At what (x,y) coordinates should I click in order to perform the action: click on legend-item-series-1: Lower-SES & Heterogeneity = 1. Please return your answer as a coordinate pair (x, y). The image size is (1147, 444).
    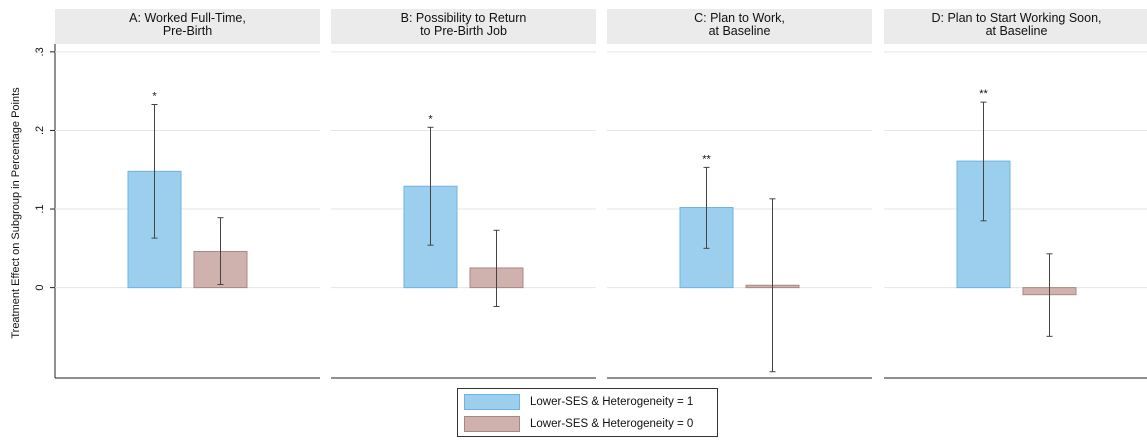
    Looking at the image, I should click on (578, 402).